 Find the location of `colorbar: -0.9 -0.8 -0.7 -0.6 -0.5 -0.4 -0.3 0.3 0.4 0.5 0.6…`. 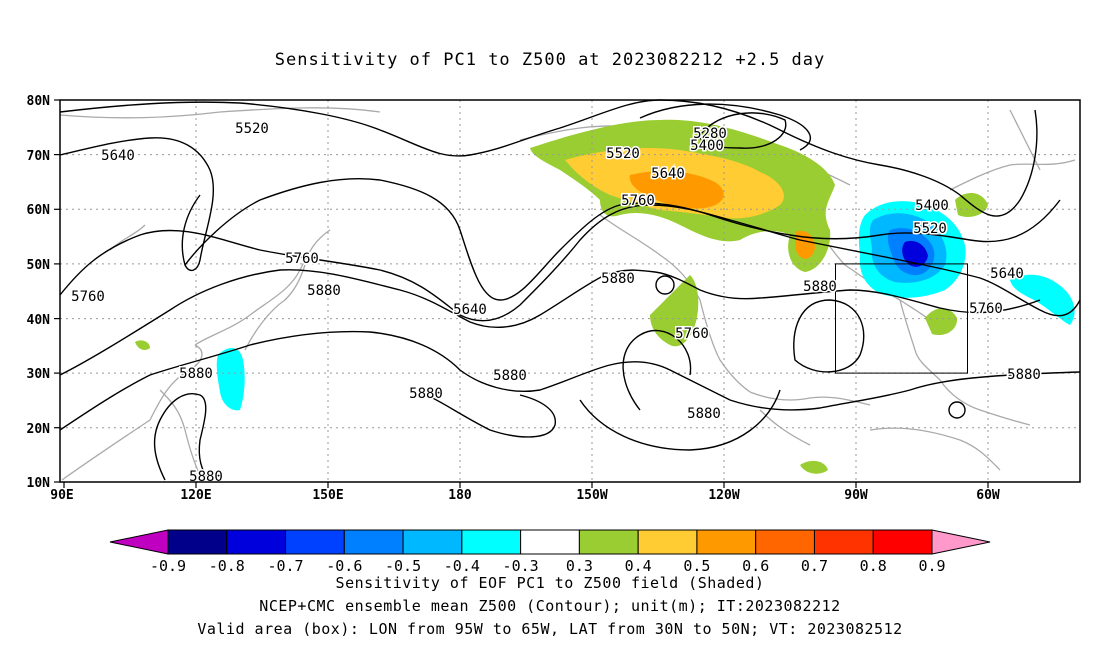

colorbar: -0.9 -0.8 -0.7 -0.6 -0.5 -0.4 -0.3 0.3 0.4 0.5 0.6… is located at coordinates (550, 552).